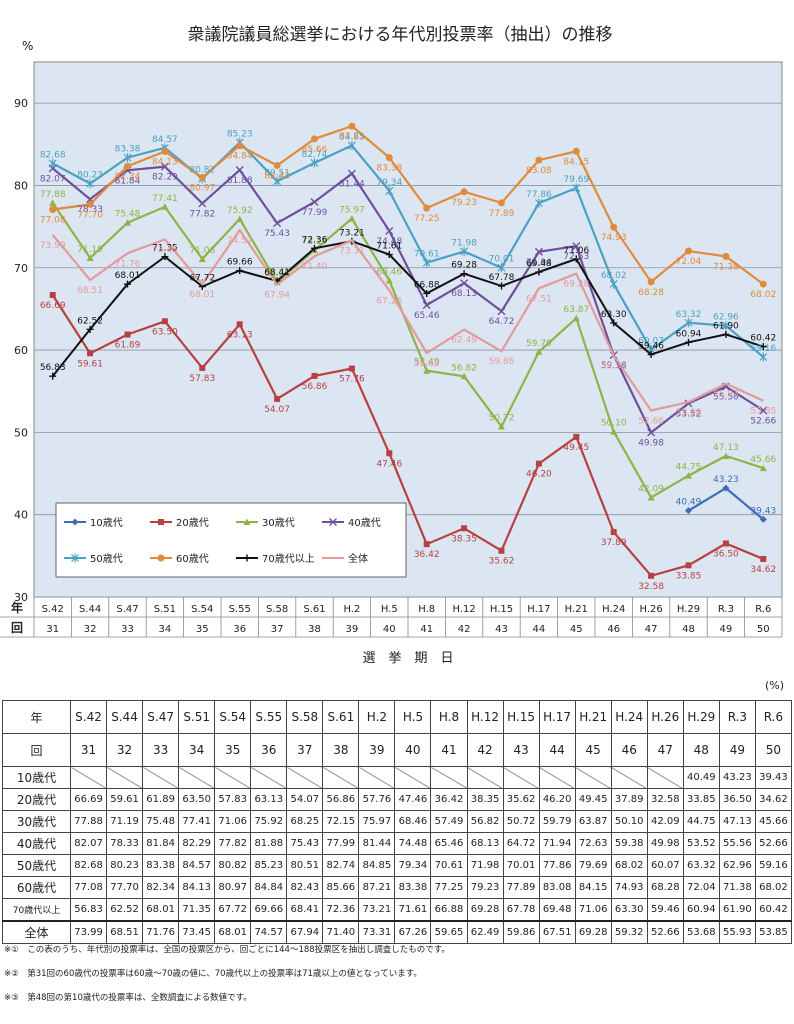 This screenshot has height=1024, width=794. What do you see at coordinates (774, 685) in the screenshot?
I see `table-unit: (%)` at bounding box center [774, 685].